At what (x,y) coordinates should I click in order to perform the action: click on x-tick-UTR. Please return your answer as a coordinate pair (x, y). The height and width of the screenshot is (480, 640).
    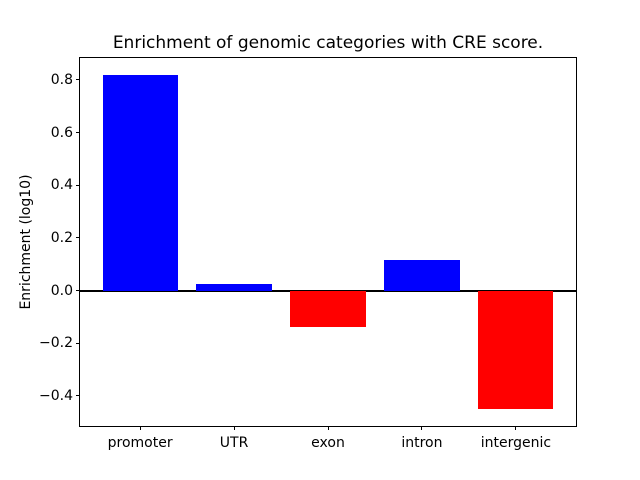
    Looking at the image, I should click on (234, 428).